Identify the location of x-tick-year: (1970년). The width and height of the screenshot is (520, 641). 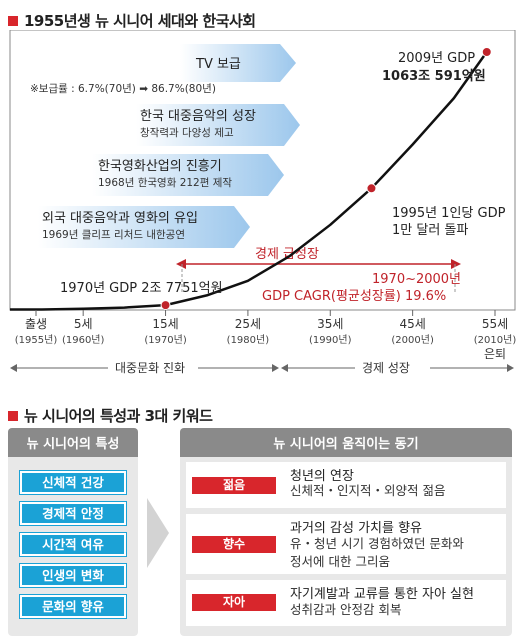
(165, 340).